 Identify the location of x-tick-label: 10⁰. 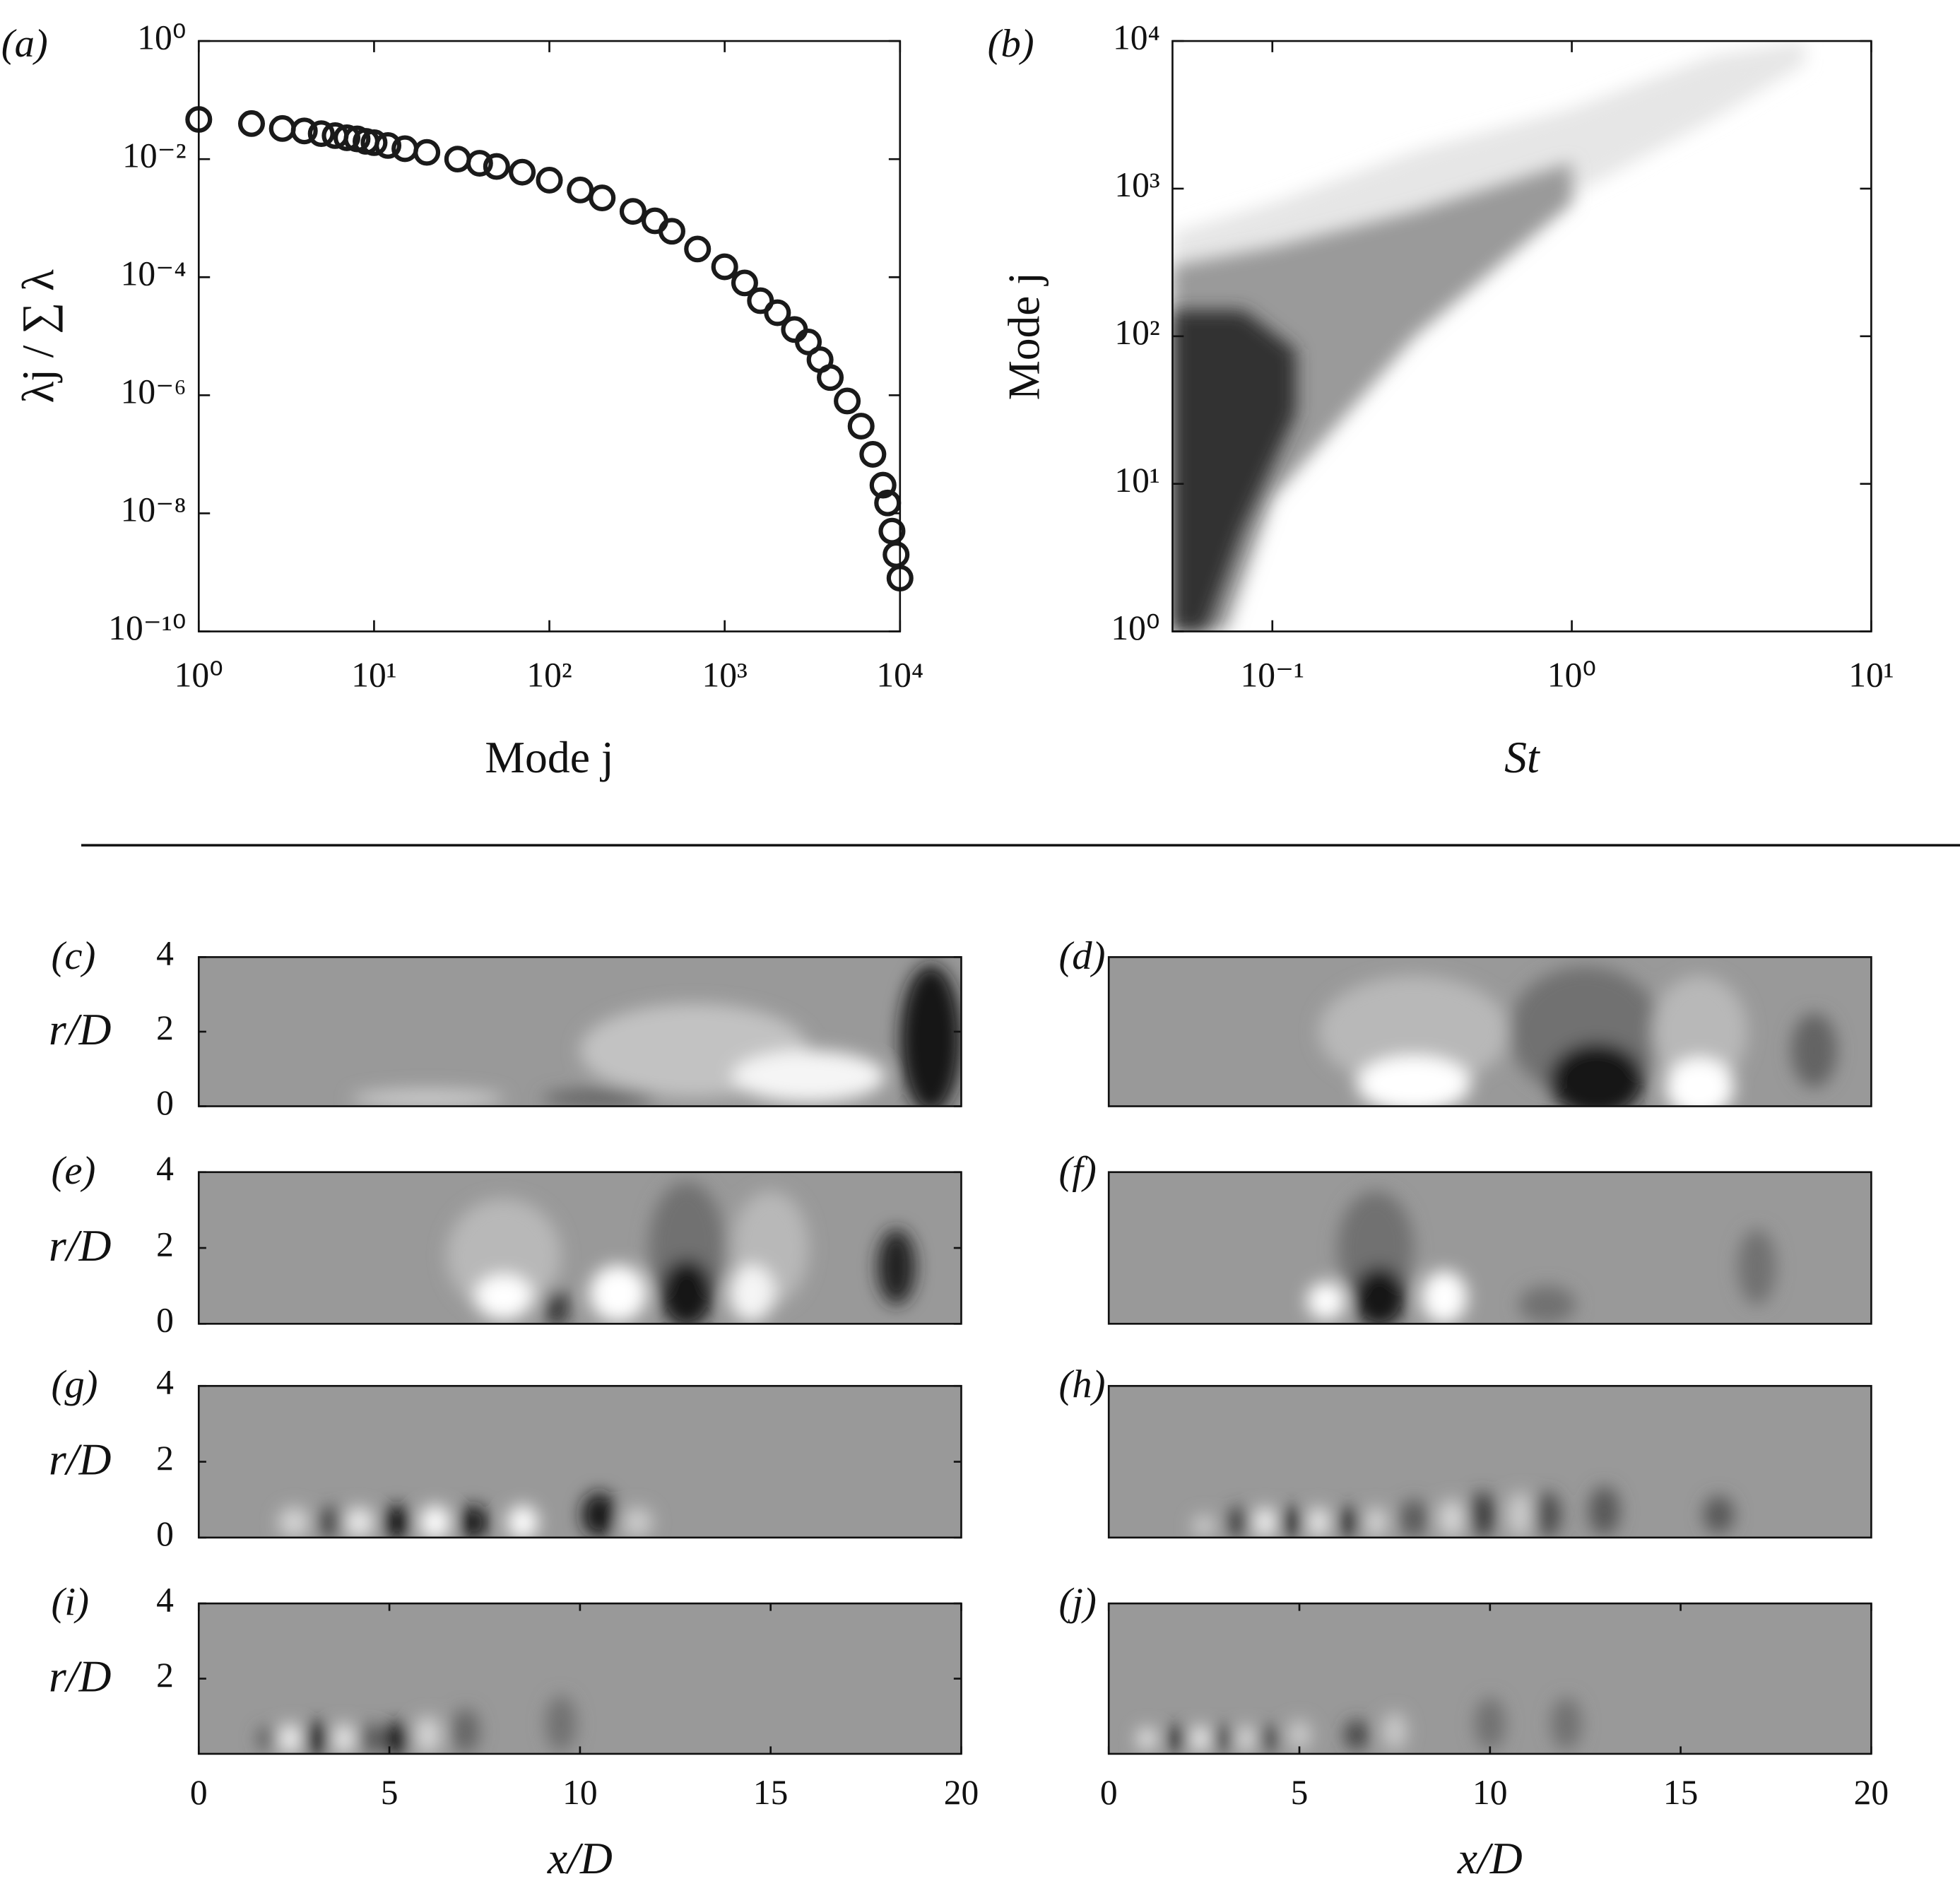
(1571, 675).